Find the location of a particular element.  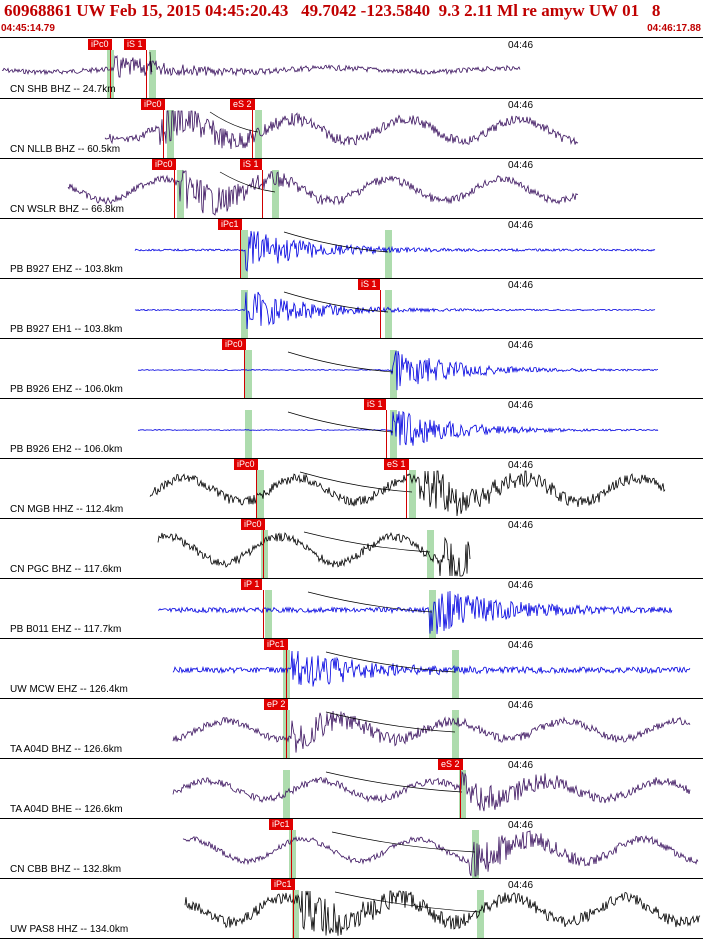

trace-panel: iPc0 04:46 PB B926 EHZ -- 106.0km is located at coordinates (351, 368).